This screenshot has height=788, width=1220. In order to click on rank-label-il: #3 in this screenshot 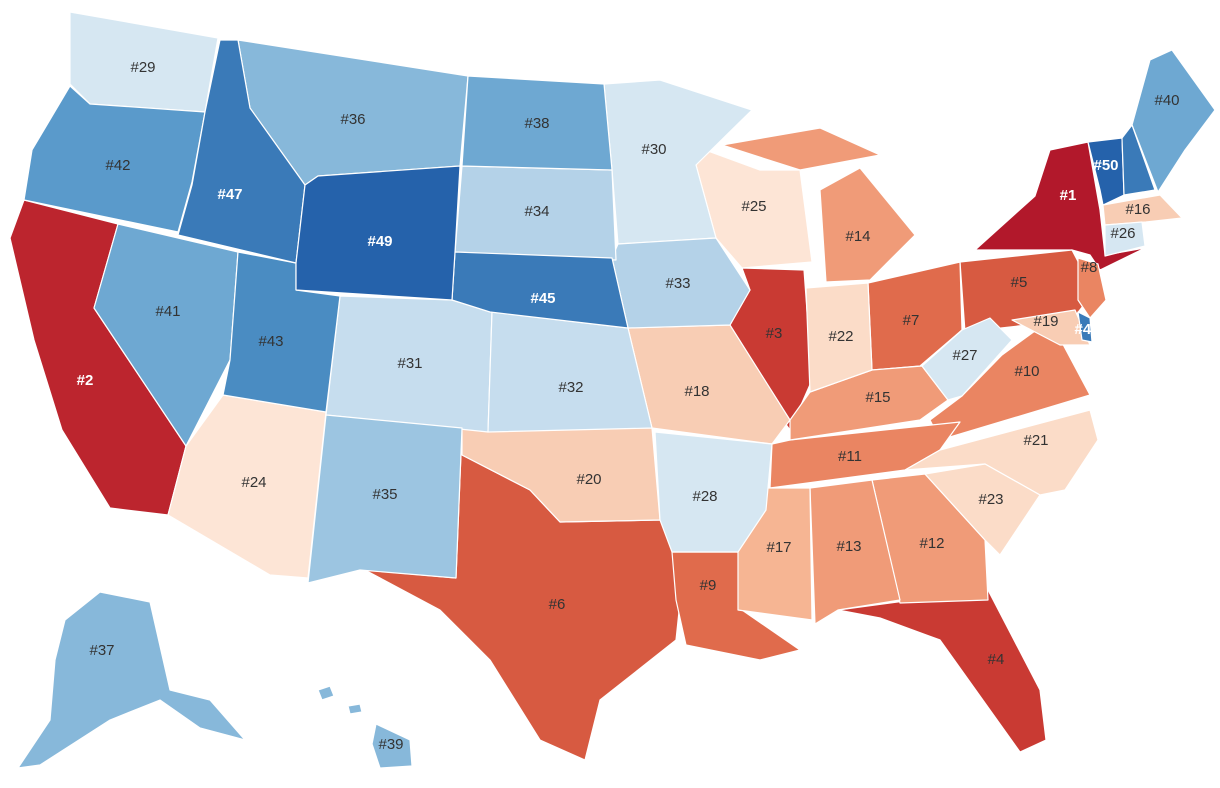, I will do `click(774, 333)`.